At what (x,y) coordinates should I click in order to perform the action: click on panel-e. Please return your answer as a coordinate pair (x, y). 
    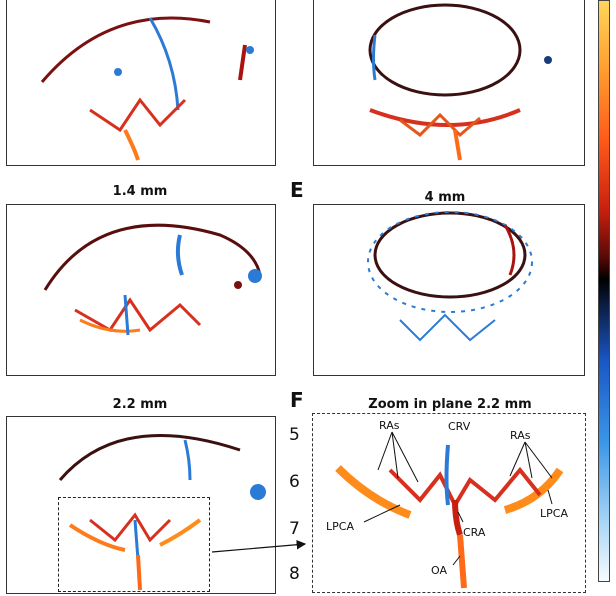
    Looking at the image, I should click on (449, 290).